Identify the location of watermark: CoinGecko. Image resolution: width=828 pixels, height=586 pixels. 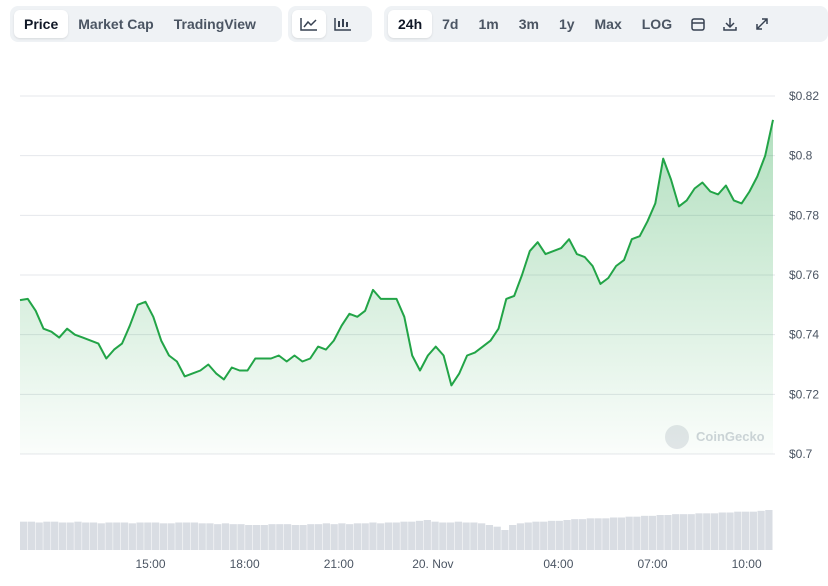
(730, 436).